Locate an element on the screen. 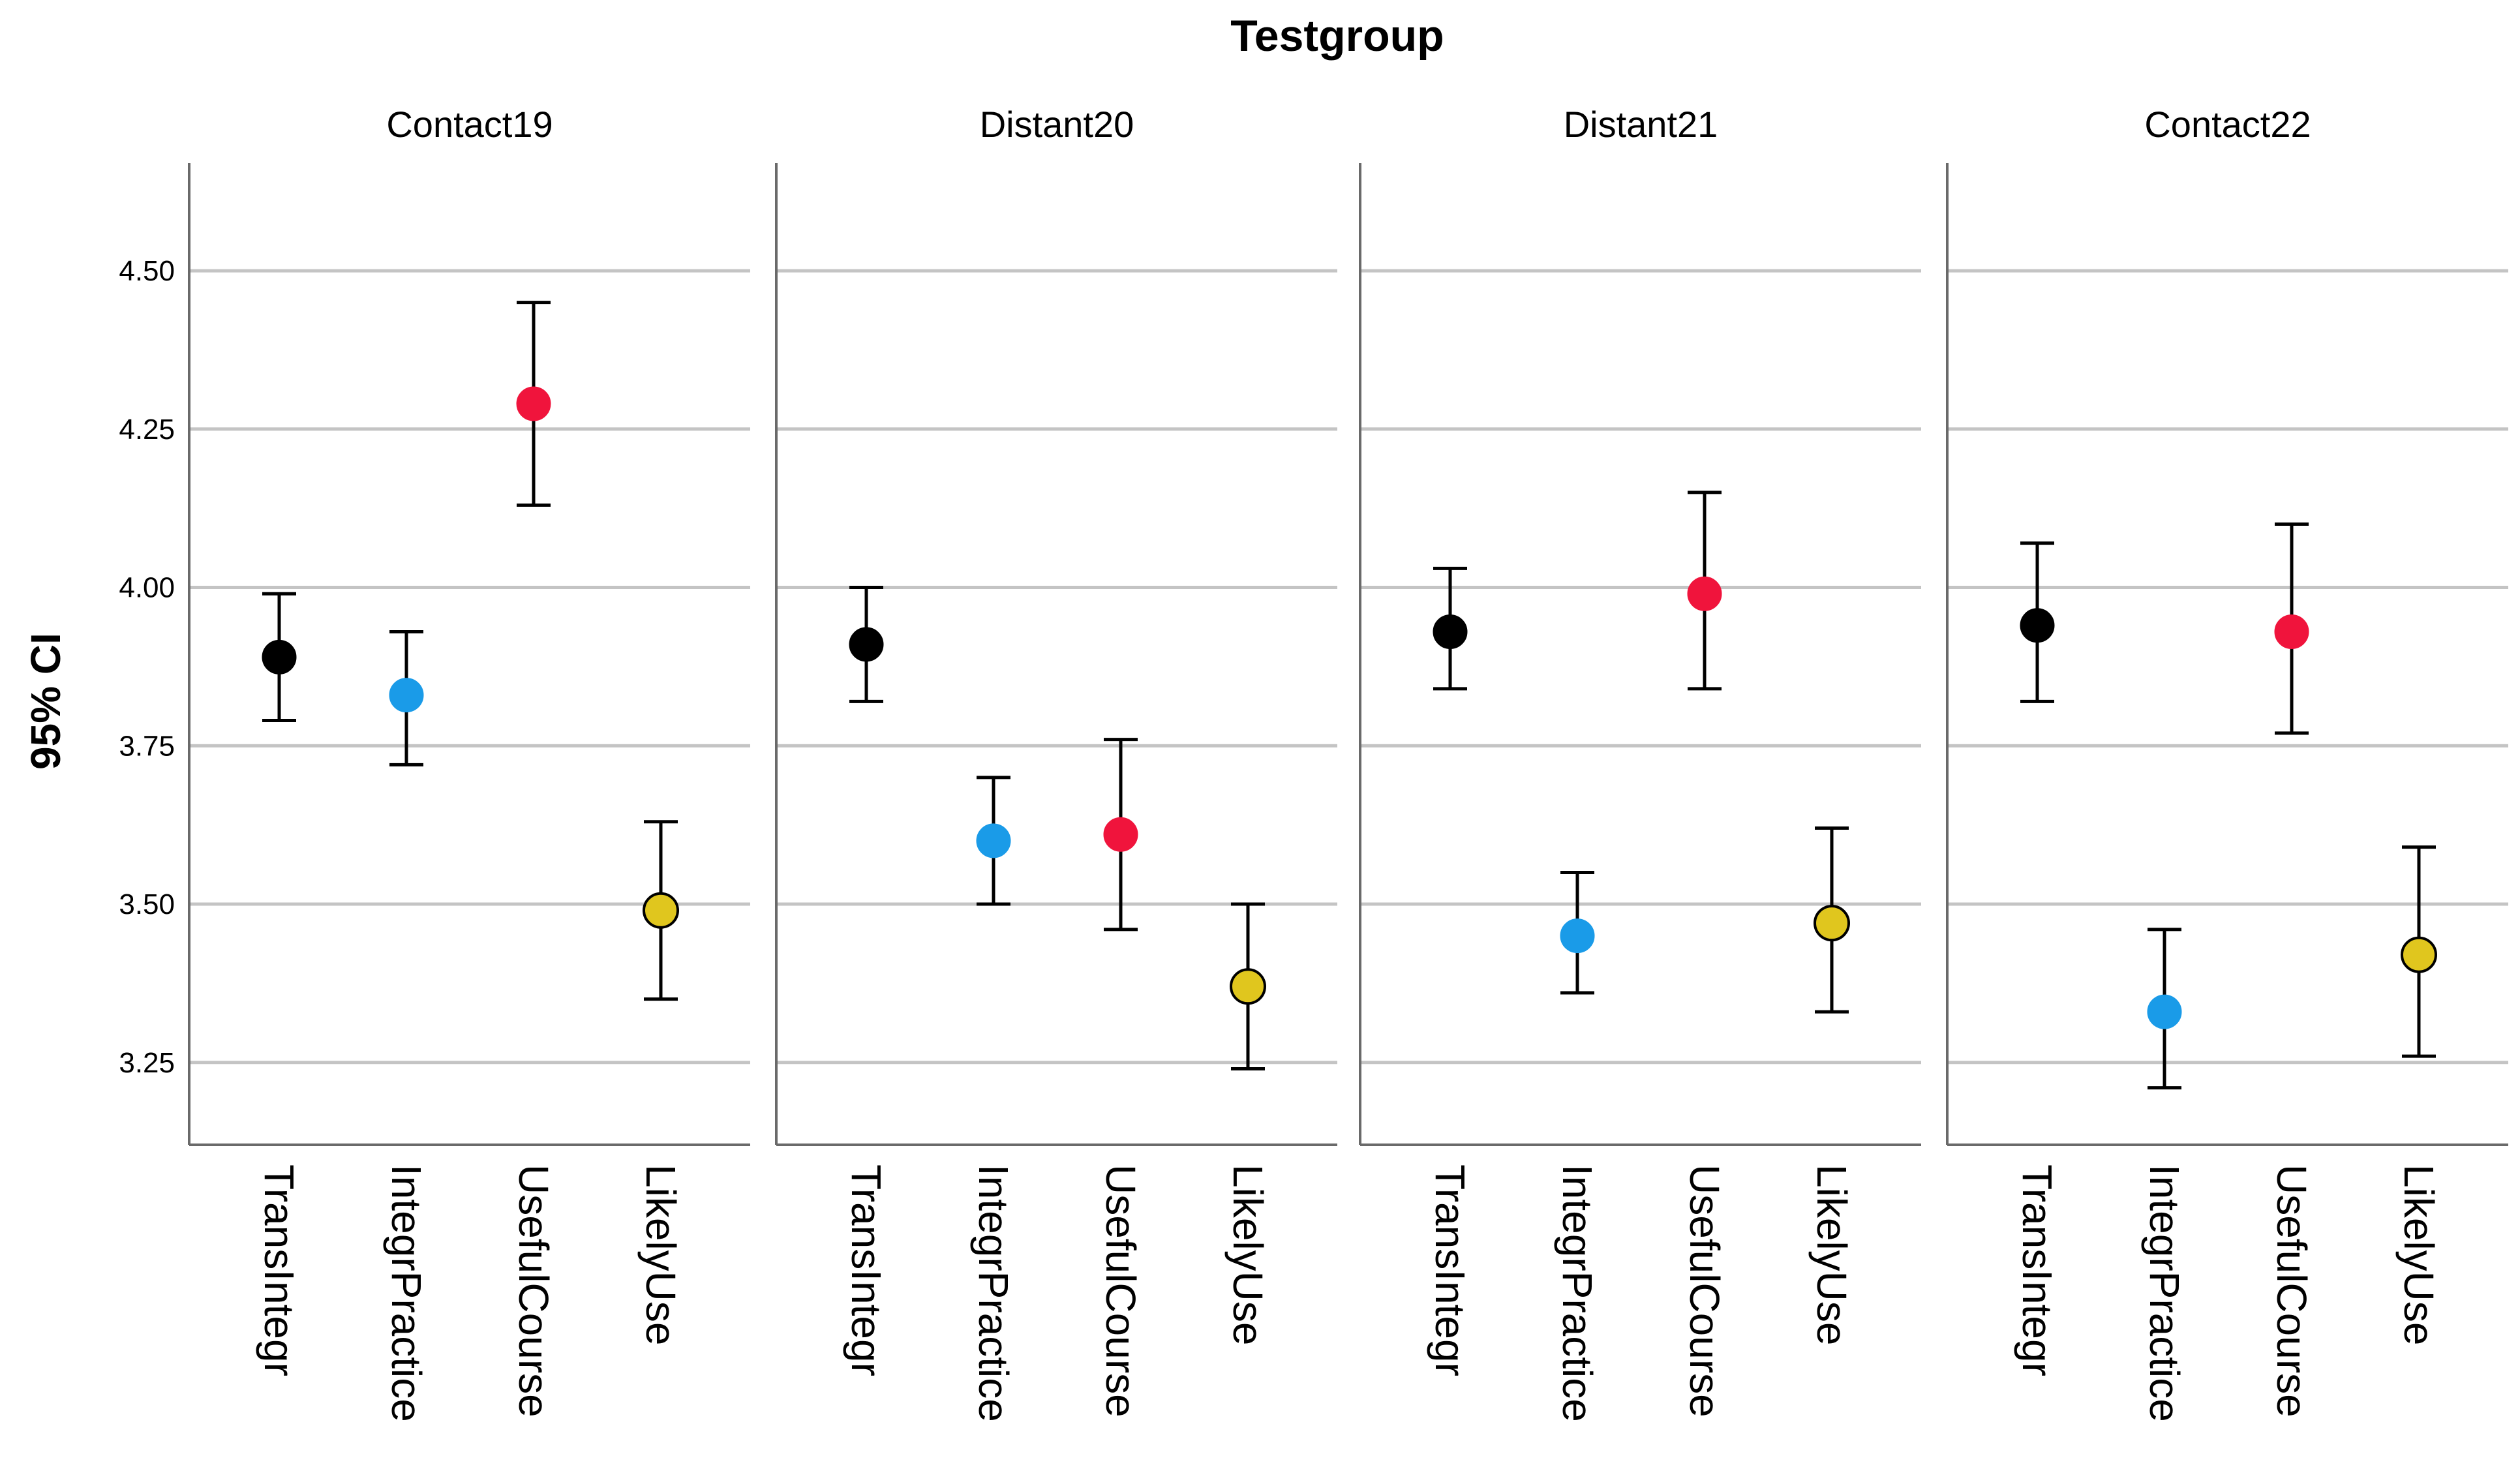  y-axis-label: 95% CI is located at coordinates (45, 701).